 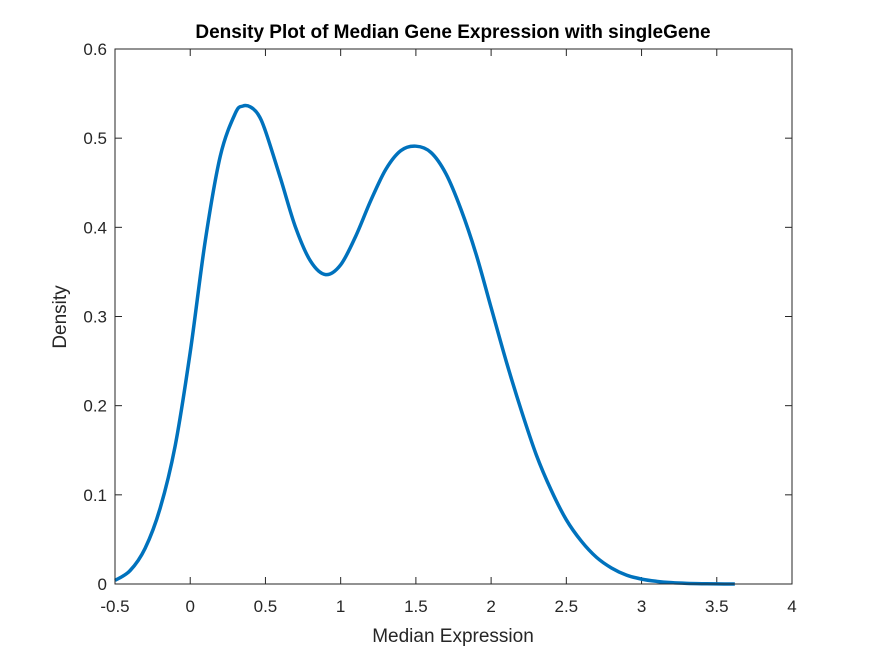 I want to click on x-tick-label: 4, so click(x=791, y=606).